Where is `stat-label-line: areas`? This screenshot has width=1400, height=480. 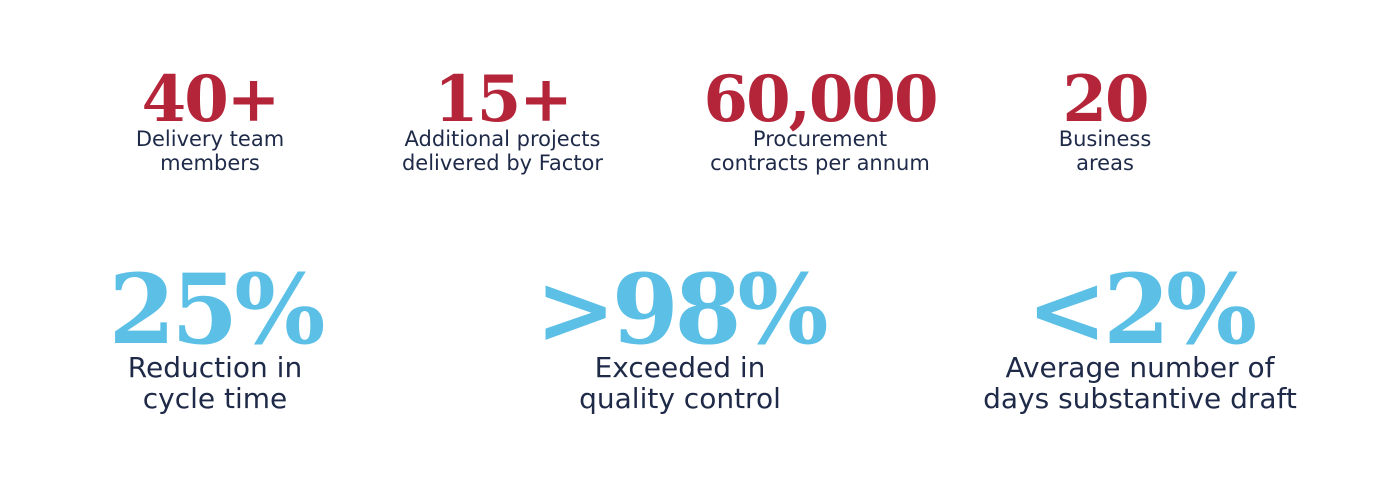
stat-label-line: areas is located at coordinates (1105, 162).